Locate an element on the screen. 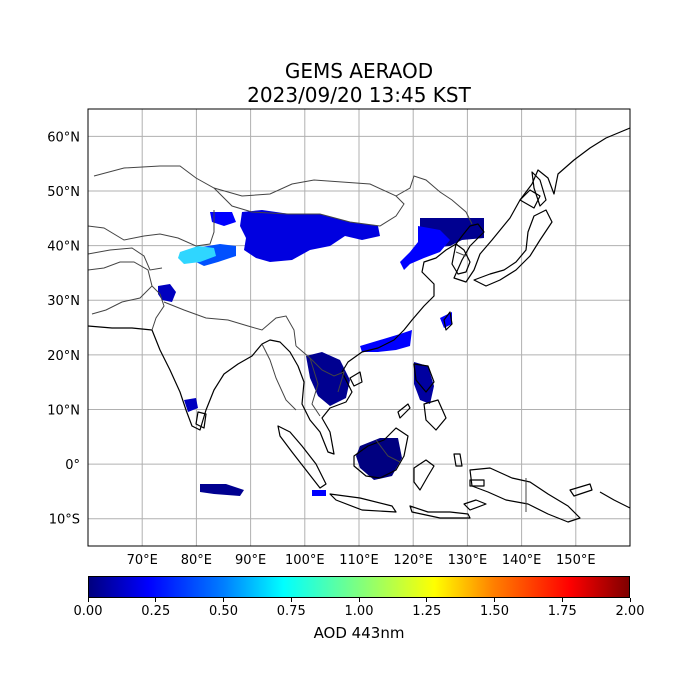 This screenshot has width=700, height=700. china-russia-border is located at coordinates (283, 195).